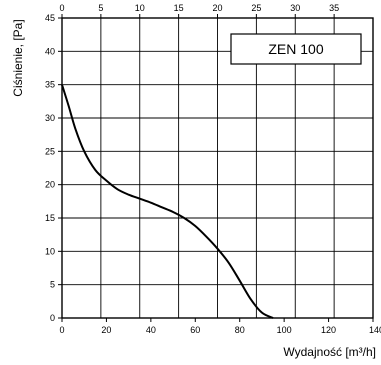 The height and width of the screenshot is (365, 381). Describe the element at coordinates (328, 330) in the screenshot. I see `x-tick-label: 120` at that location.